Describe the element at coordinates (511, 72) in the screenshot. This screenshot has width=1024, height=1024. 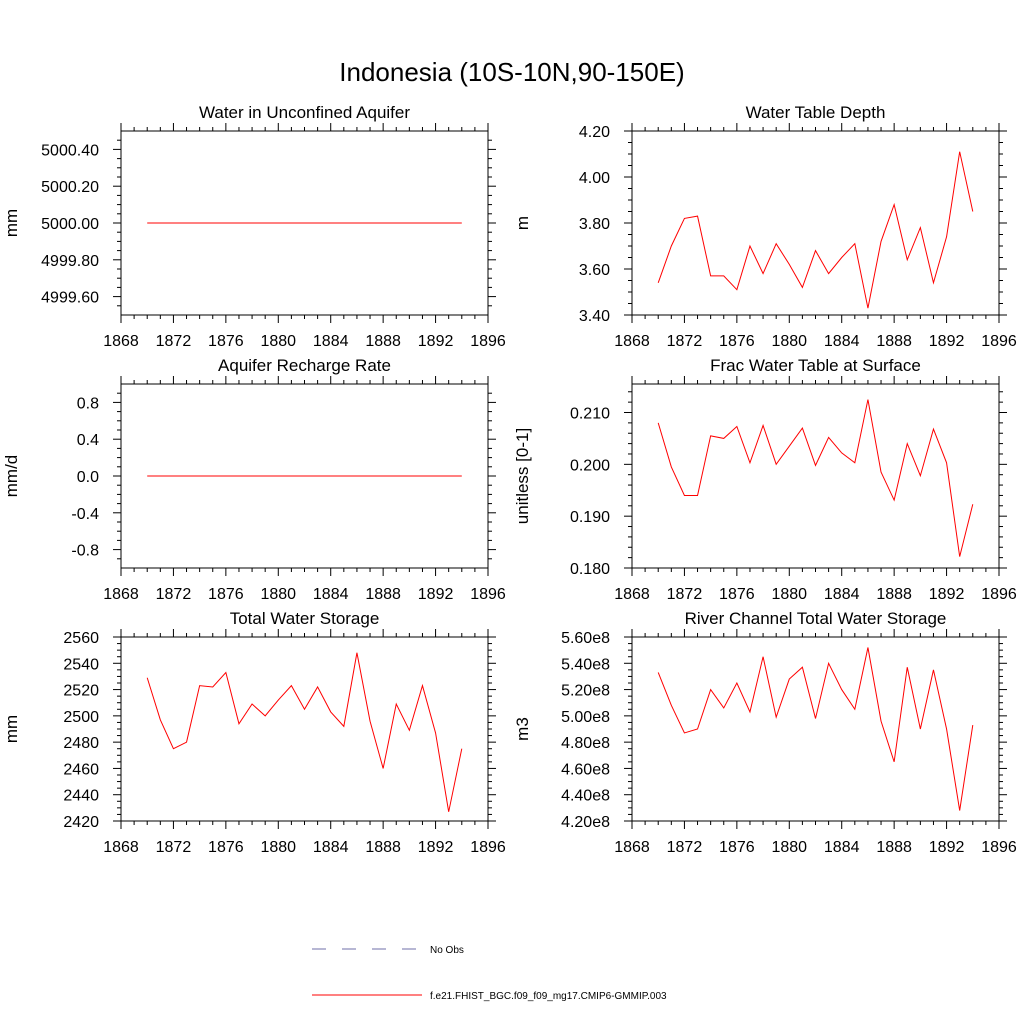
I see `figure-title: Indonesia (10S-10N,90-150E)` at that location.